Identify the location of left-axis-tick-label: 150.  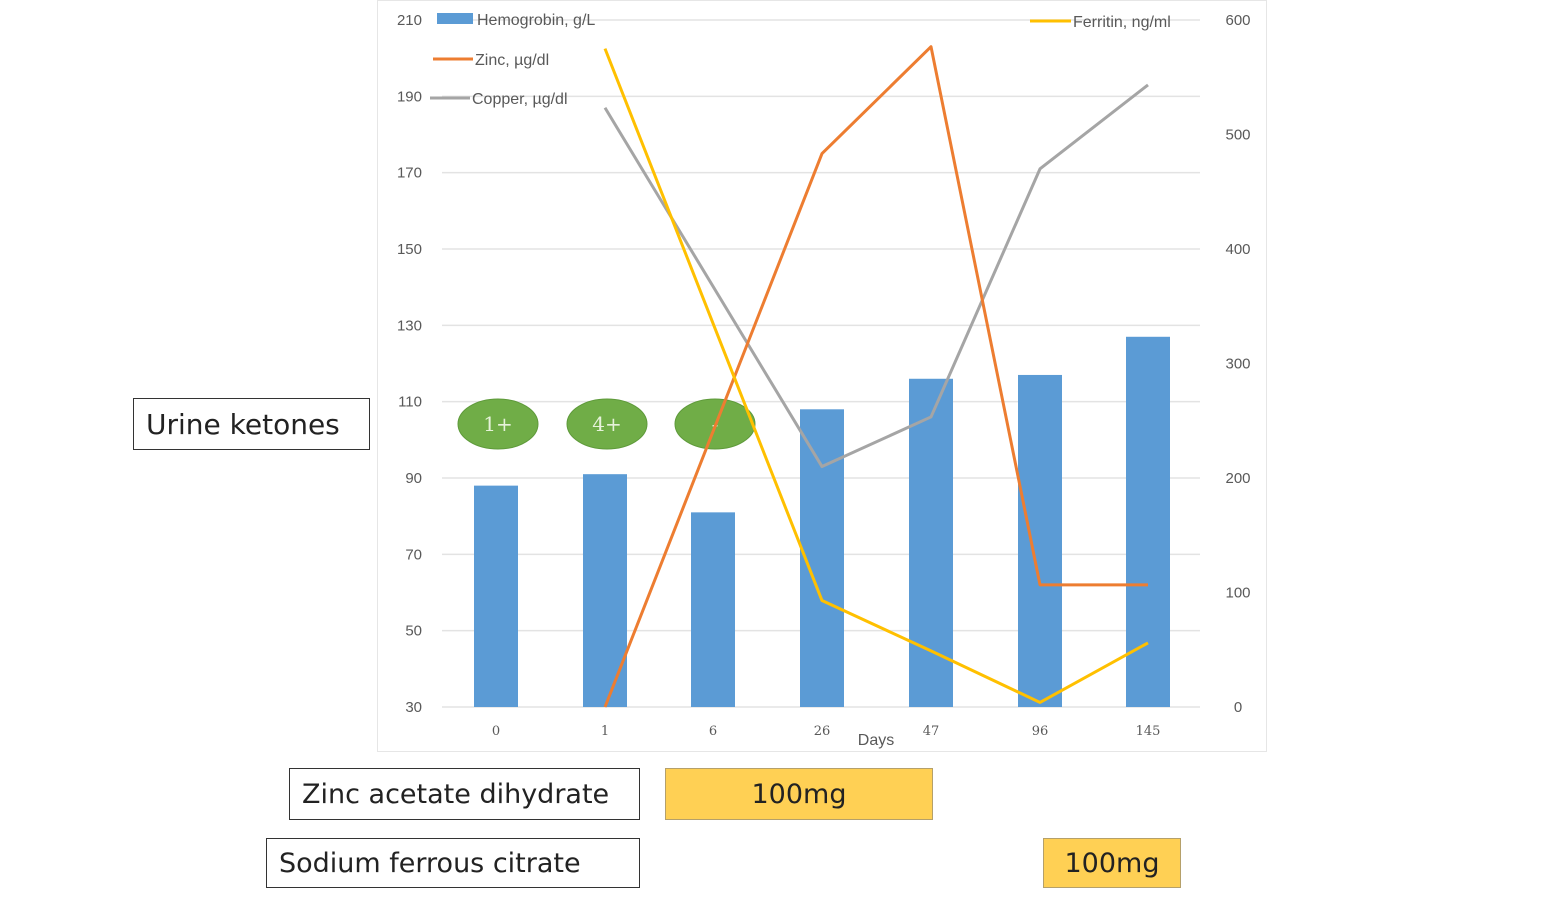
(409, 249).